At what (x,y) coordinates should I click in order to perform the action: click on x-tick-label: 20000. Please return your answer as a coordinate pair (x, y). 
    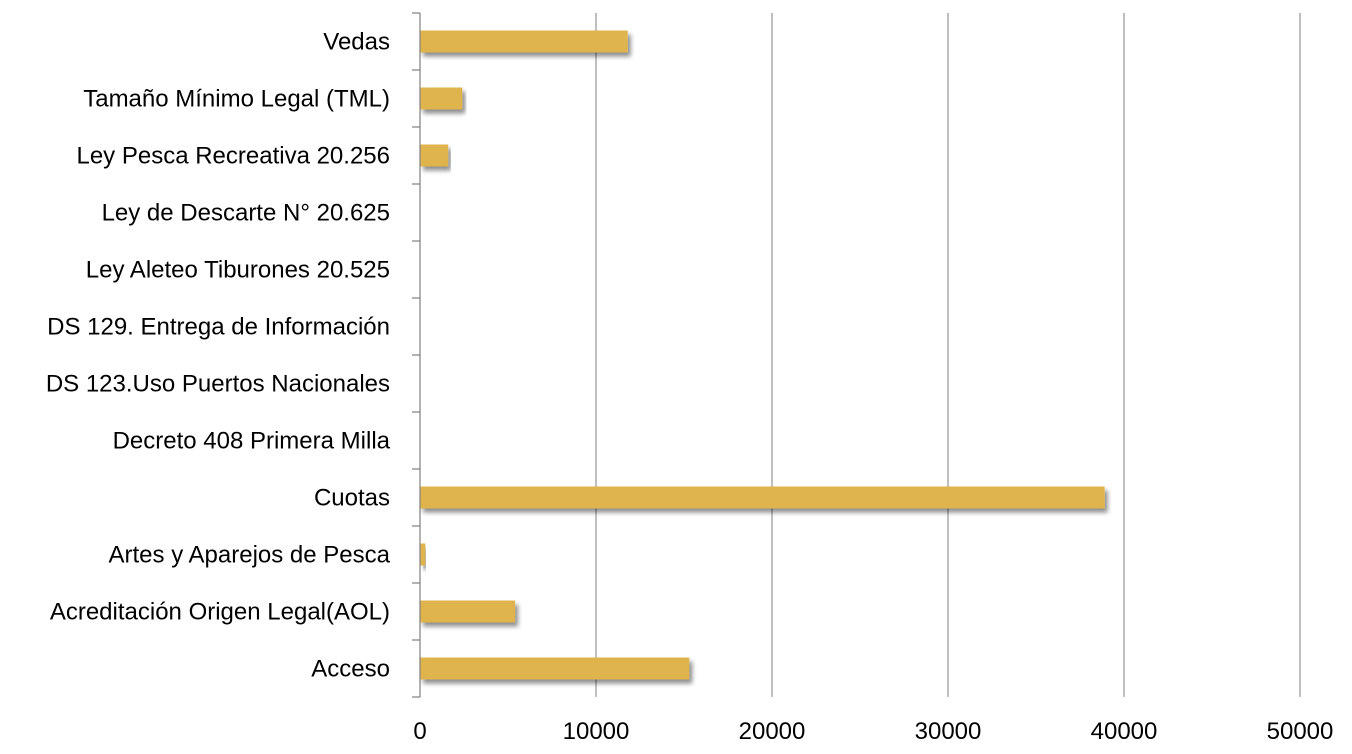
    Looking at the image, I should click on (772, 731).